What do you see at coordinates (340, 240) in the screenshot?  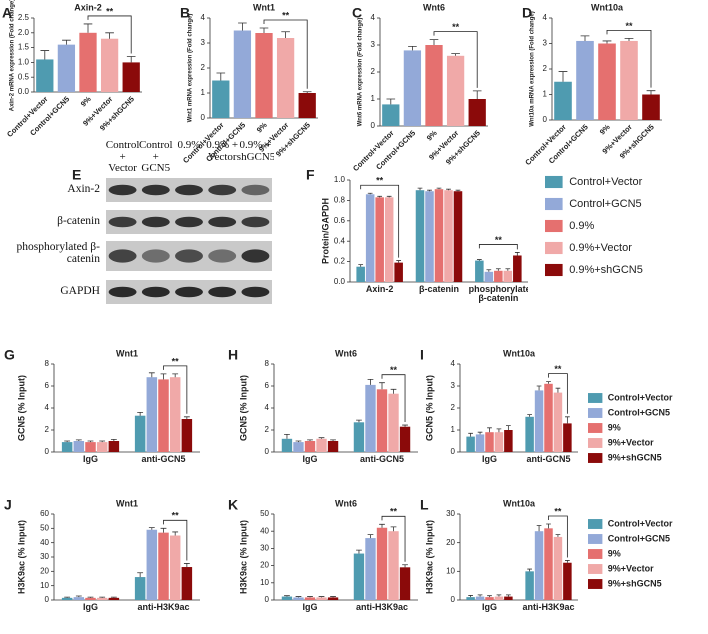 I see `y-tick-label: 0.4` at bounding box center [340, 240].